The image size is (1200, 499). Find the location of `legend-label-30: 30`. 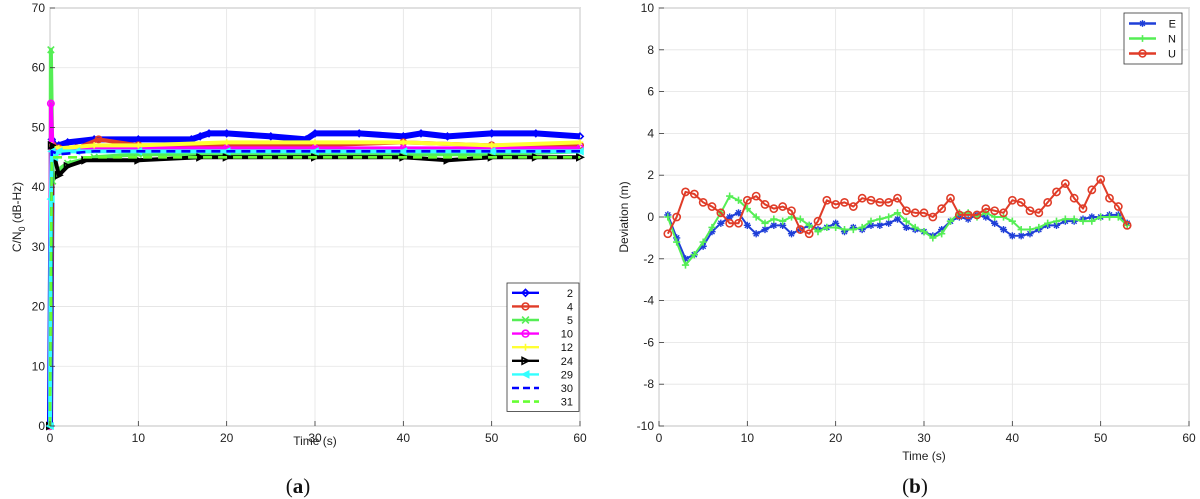

legend-label-30: 30 is located at coordinates (567, 389).